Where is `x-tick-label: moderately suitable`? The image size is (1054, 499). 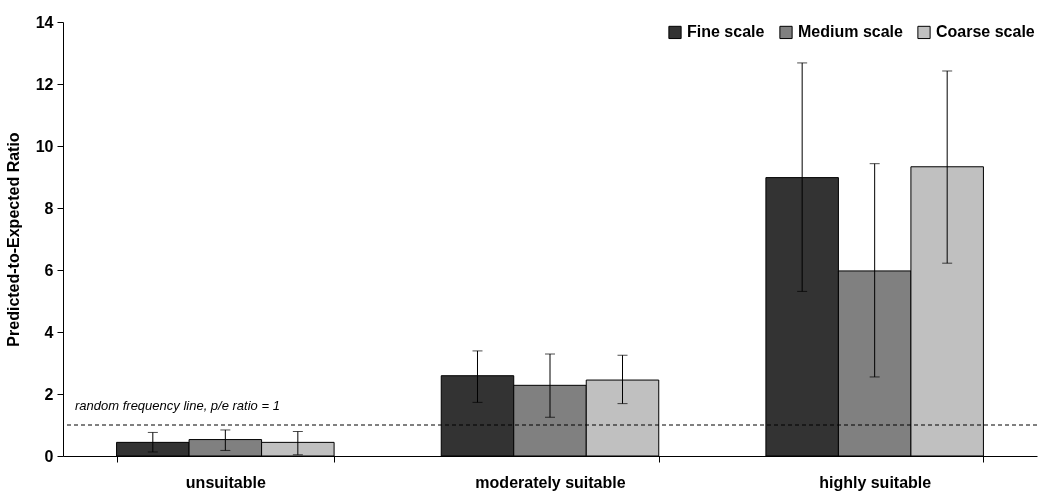 x-tick-label: moderately suitable is located at coordinates (550, 482).